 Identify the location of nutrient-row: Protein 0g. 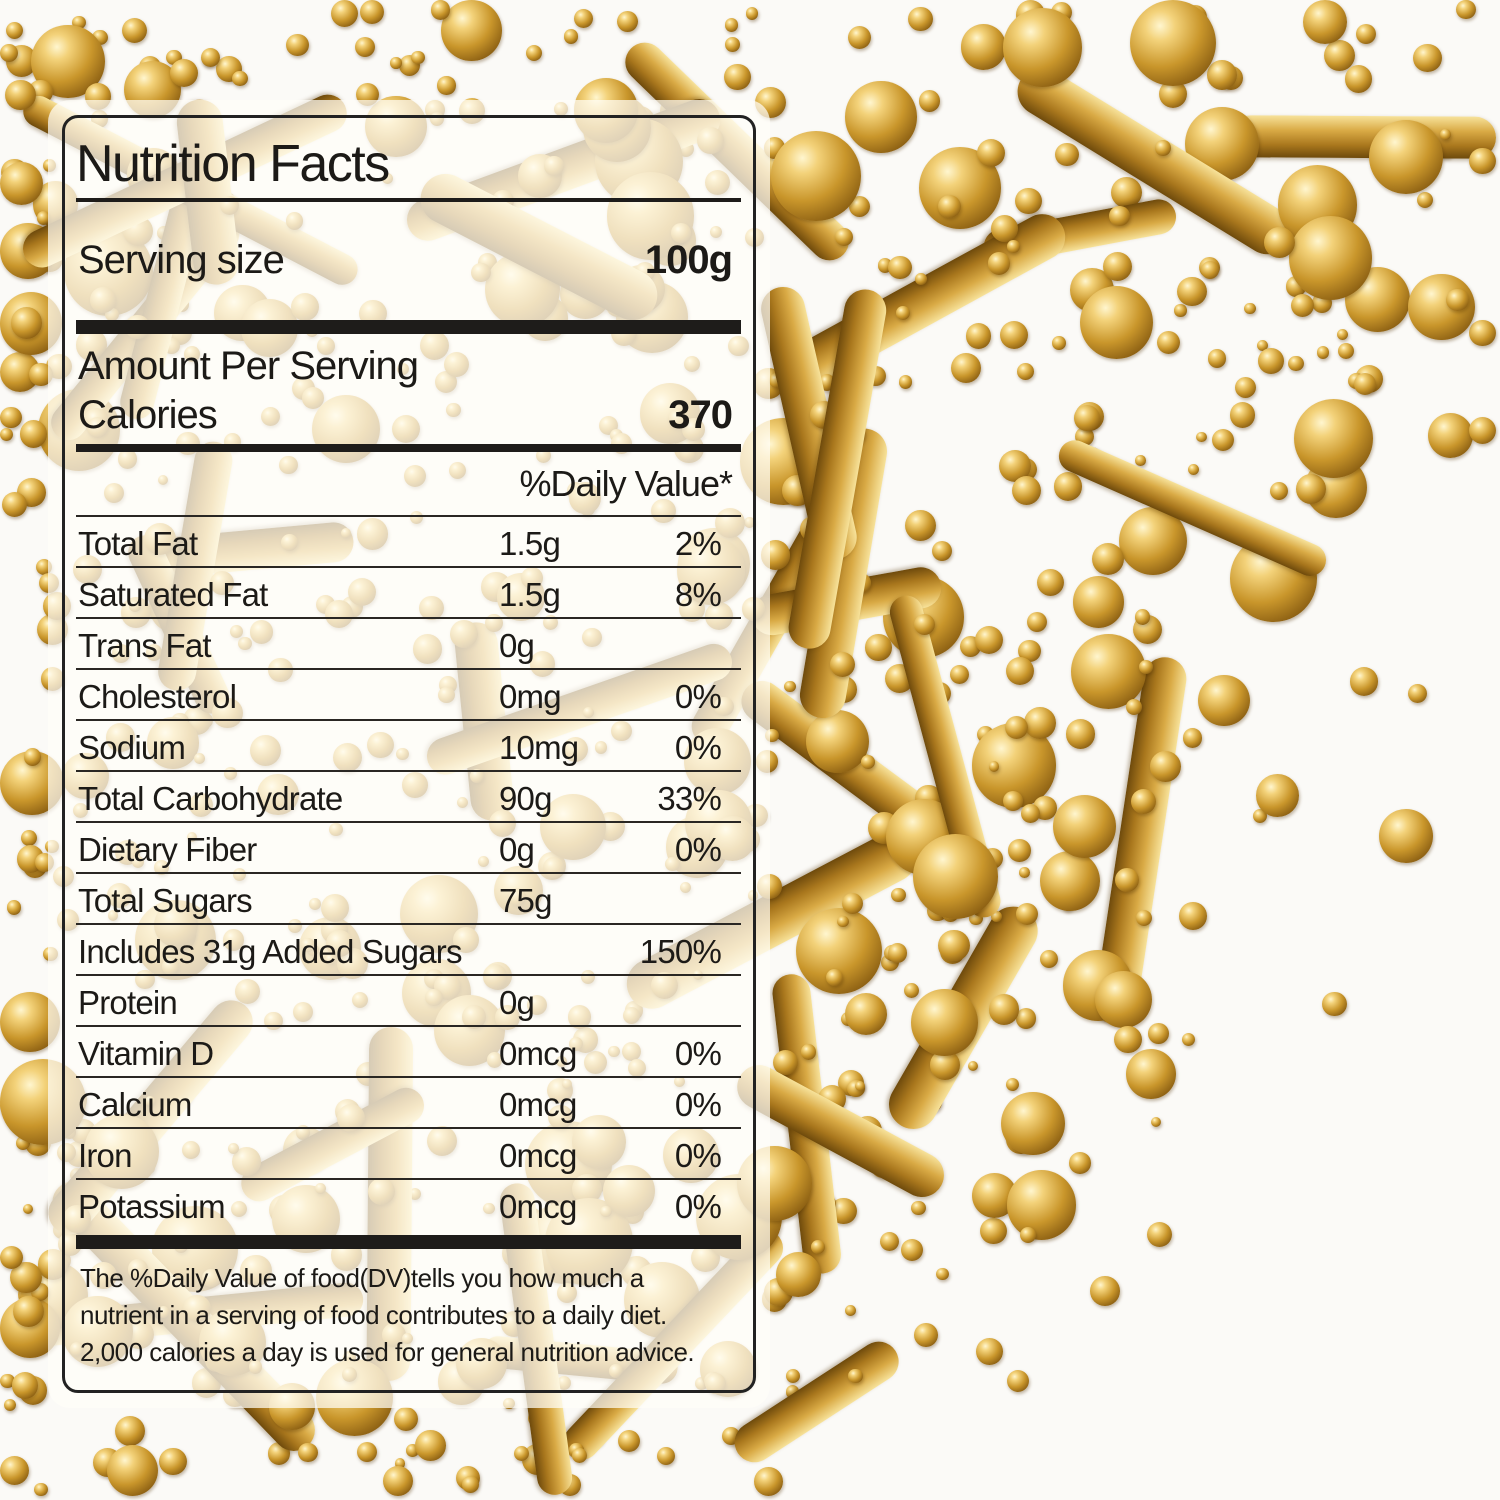
(408, 1000).